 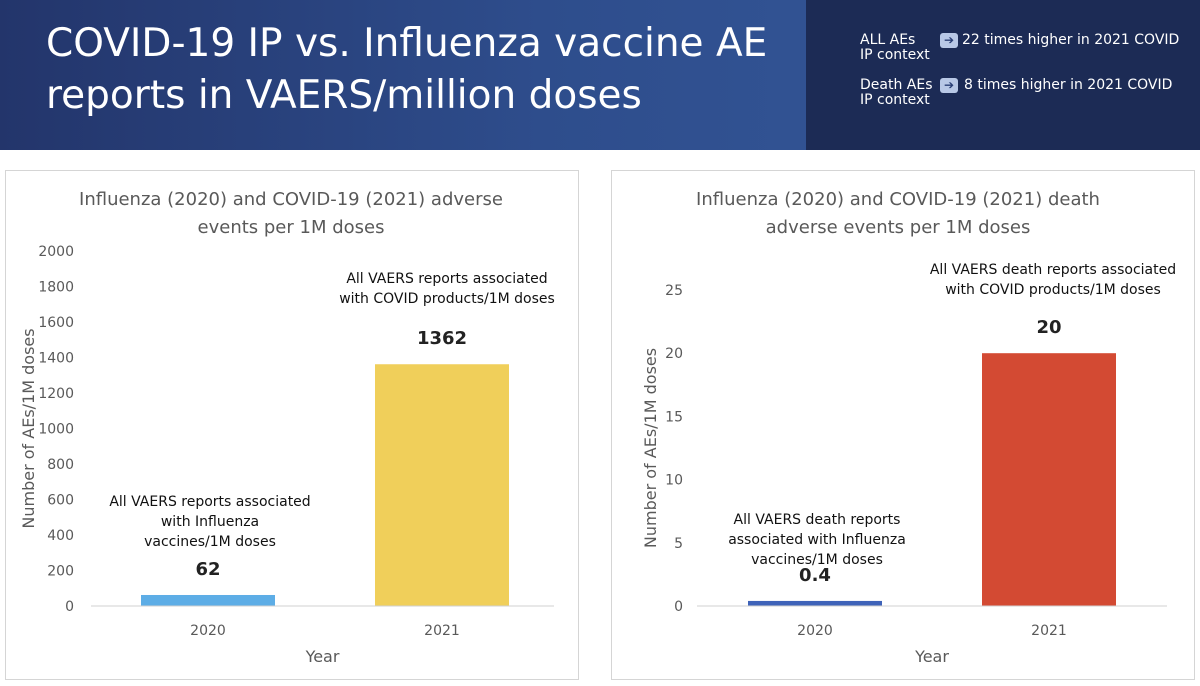 What do you see at coordinates (678, 544) in the screenshot?
I see `y-tick-label: 5` at bounding box center [678, 544].